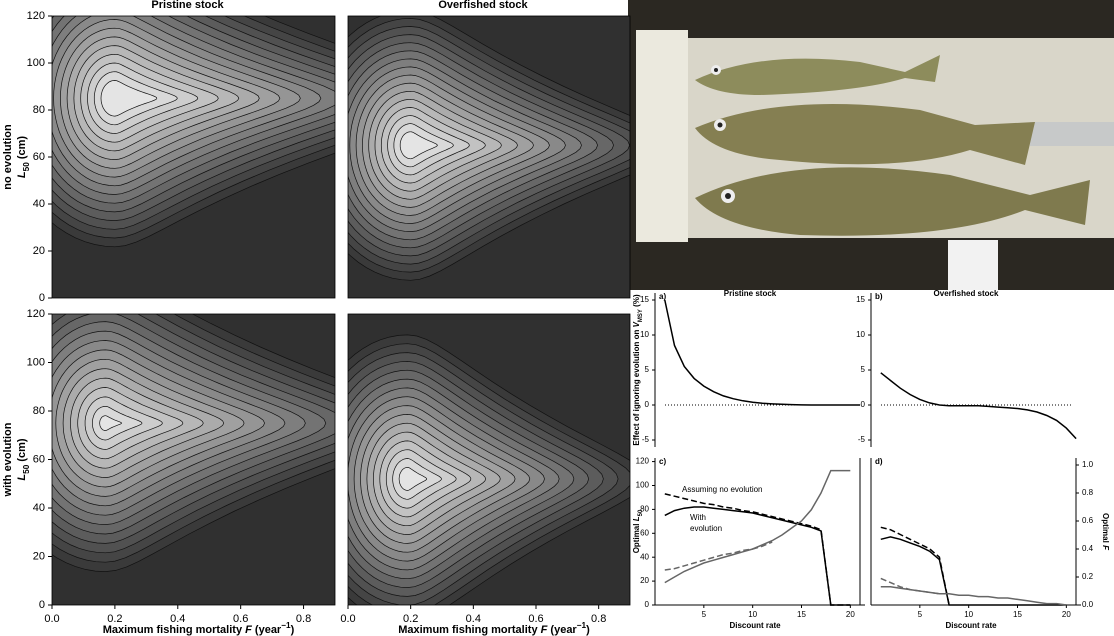  What do you see at coordinates (636, 301) in the screenshot?
I see `y-axis-label-part: (%)` at bounding box center [636, 301].